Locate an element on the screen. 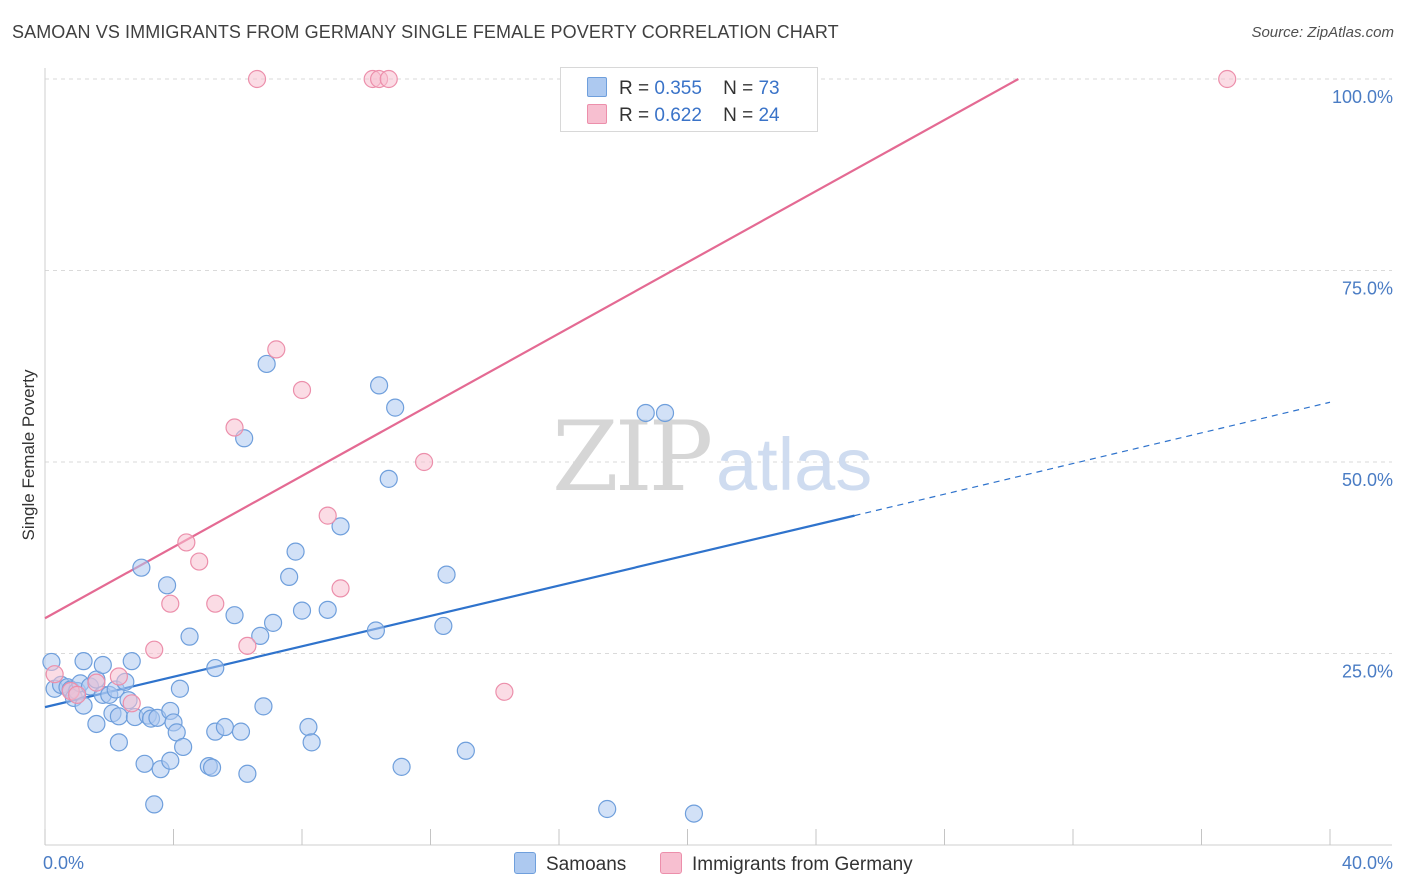 The width and height of the screenshot is (1406, 892). y-axis-label: Single Female Poverty is located at coordinates (28, 455).